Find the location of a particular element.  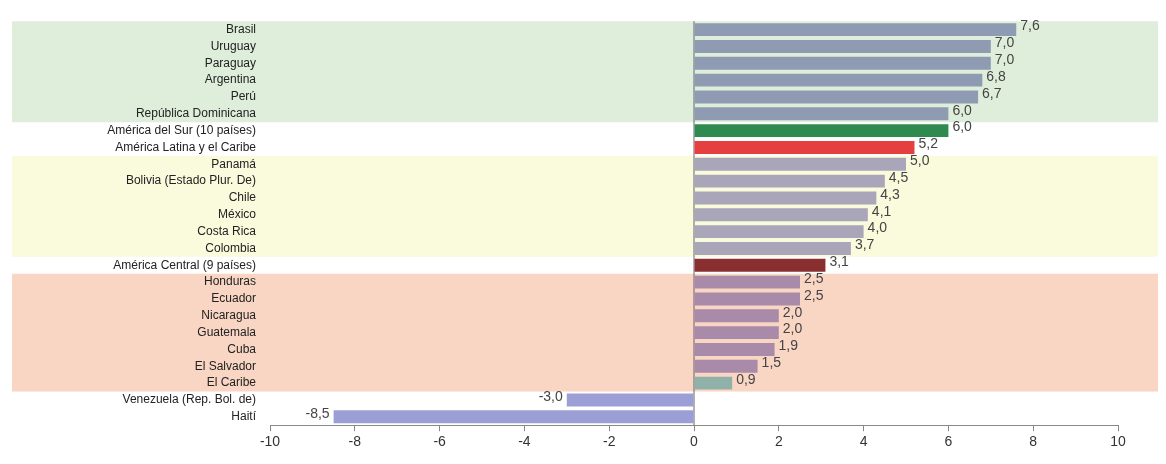

x-tick-label: 6 is located at coordinates (948, 441).